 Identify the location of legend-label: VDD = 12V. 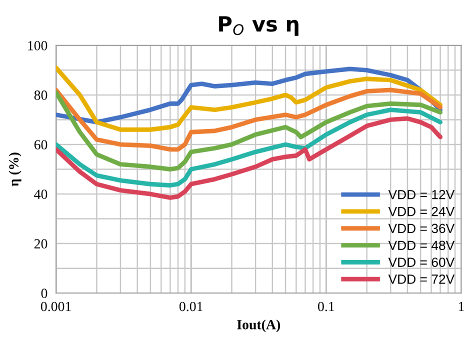
(421, 195).